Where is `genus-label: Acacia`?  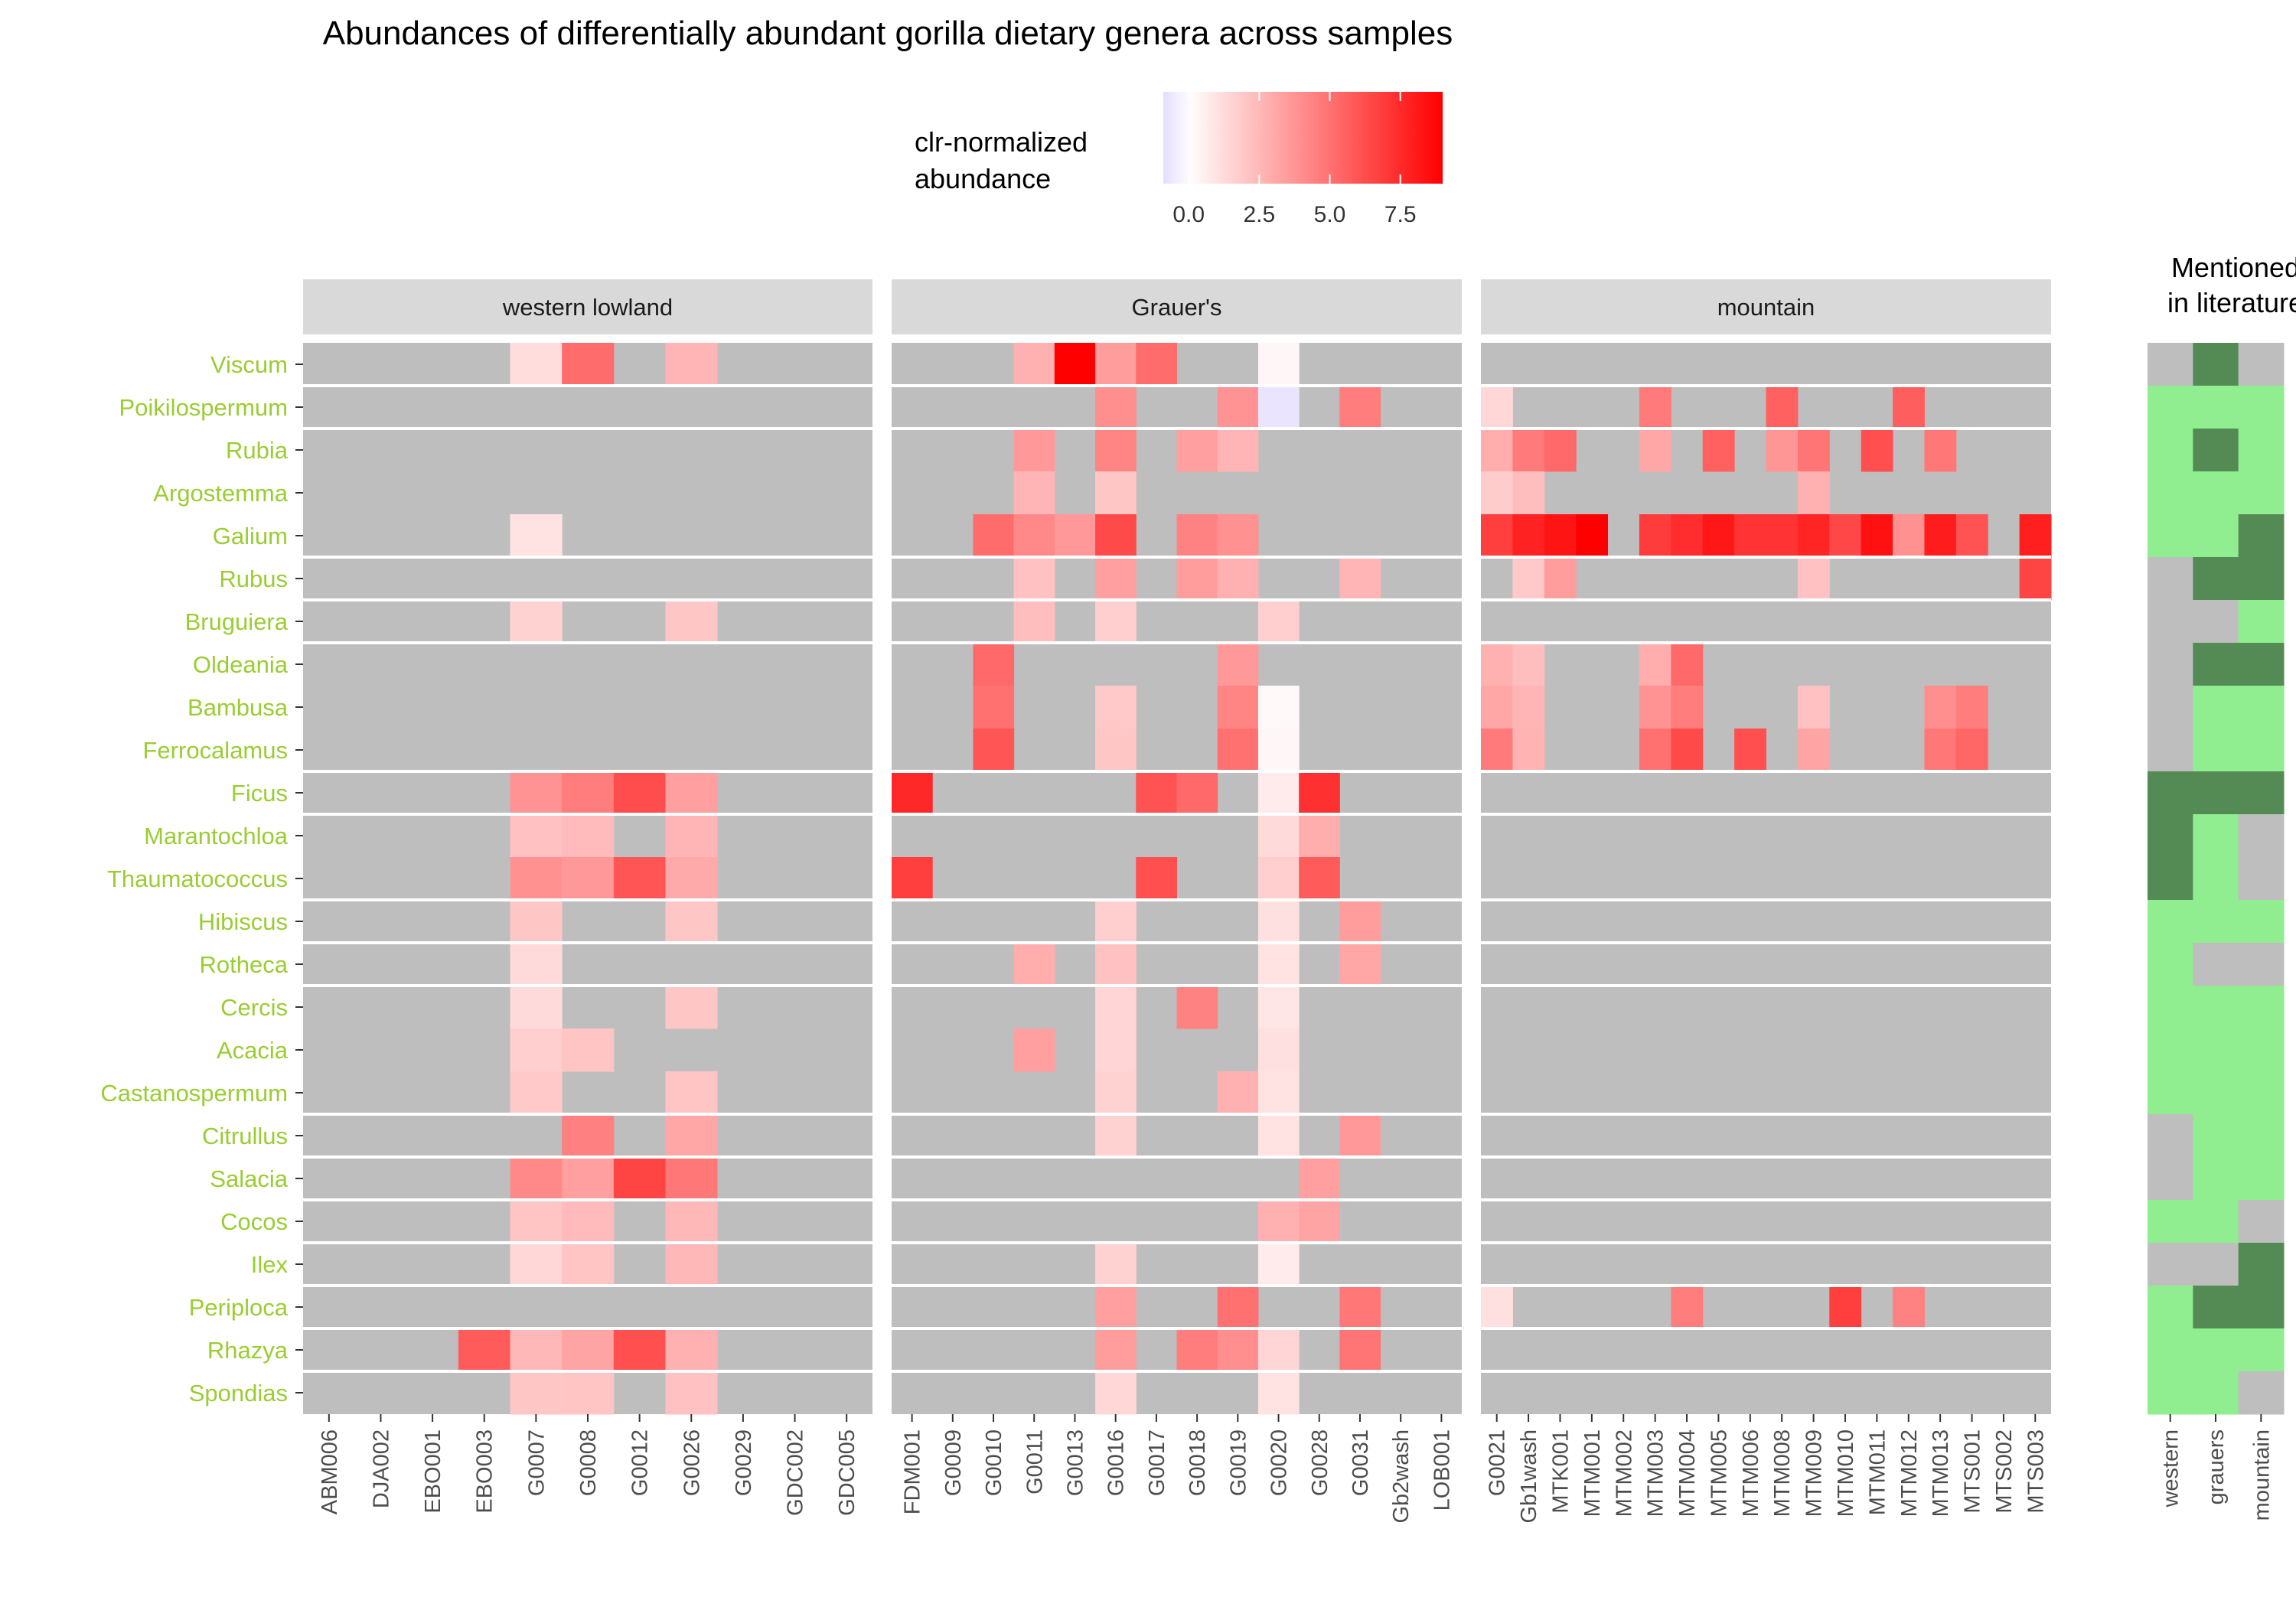 genus-label: Acacia is located at coordinates (253, 1050).